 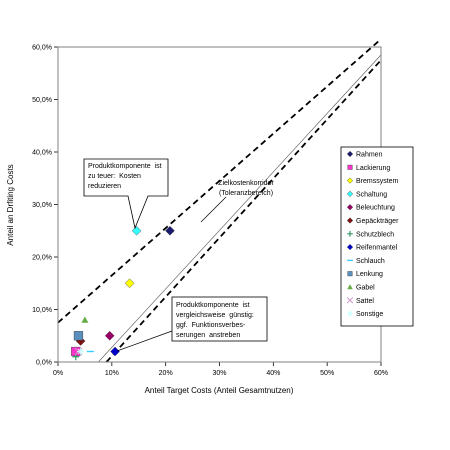 What do you see at coordinates (327, 373) in the screenshot?
I see `x-tick-label: 50%` at bounding box center [327, 373].